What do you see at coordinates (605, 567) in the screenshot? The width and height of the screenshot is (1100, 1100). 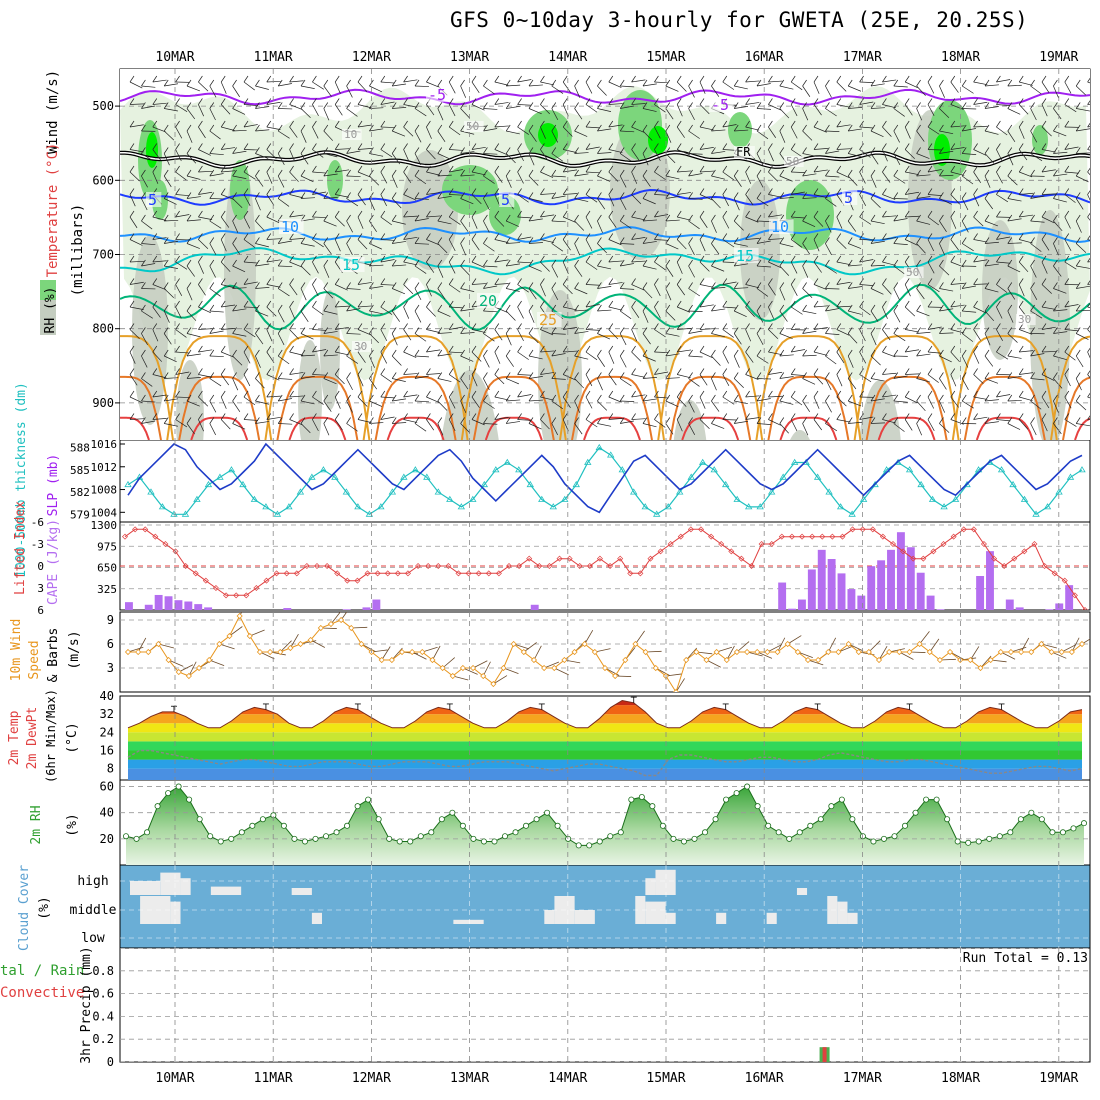 I see `cape-group` at bounding box center [605, 567].